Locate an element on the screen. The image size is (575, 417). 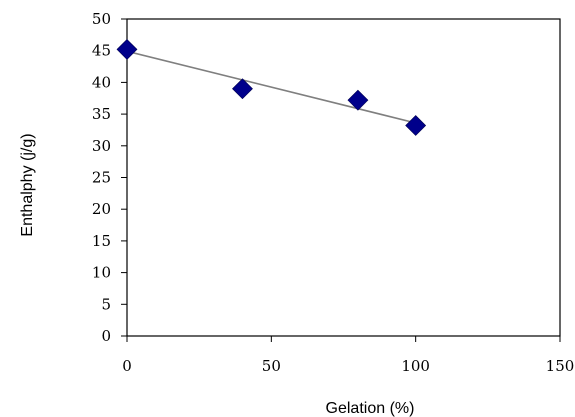
y-tick-label: 15 is located at coordinates (101, 241).